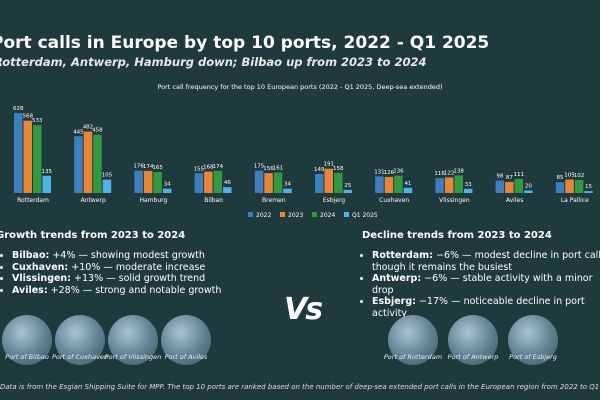  I want to click on bullet-label: Cuxhaven:, so click(40, 267).